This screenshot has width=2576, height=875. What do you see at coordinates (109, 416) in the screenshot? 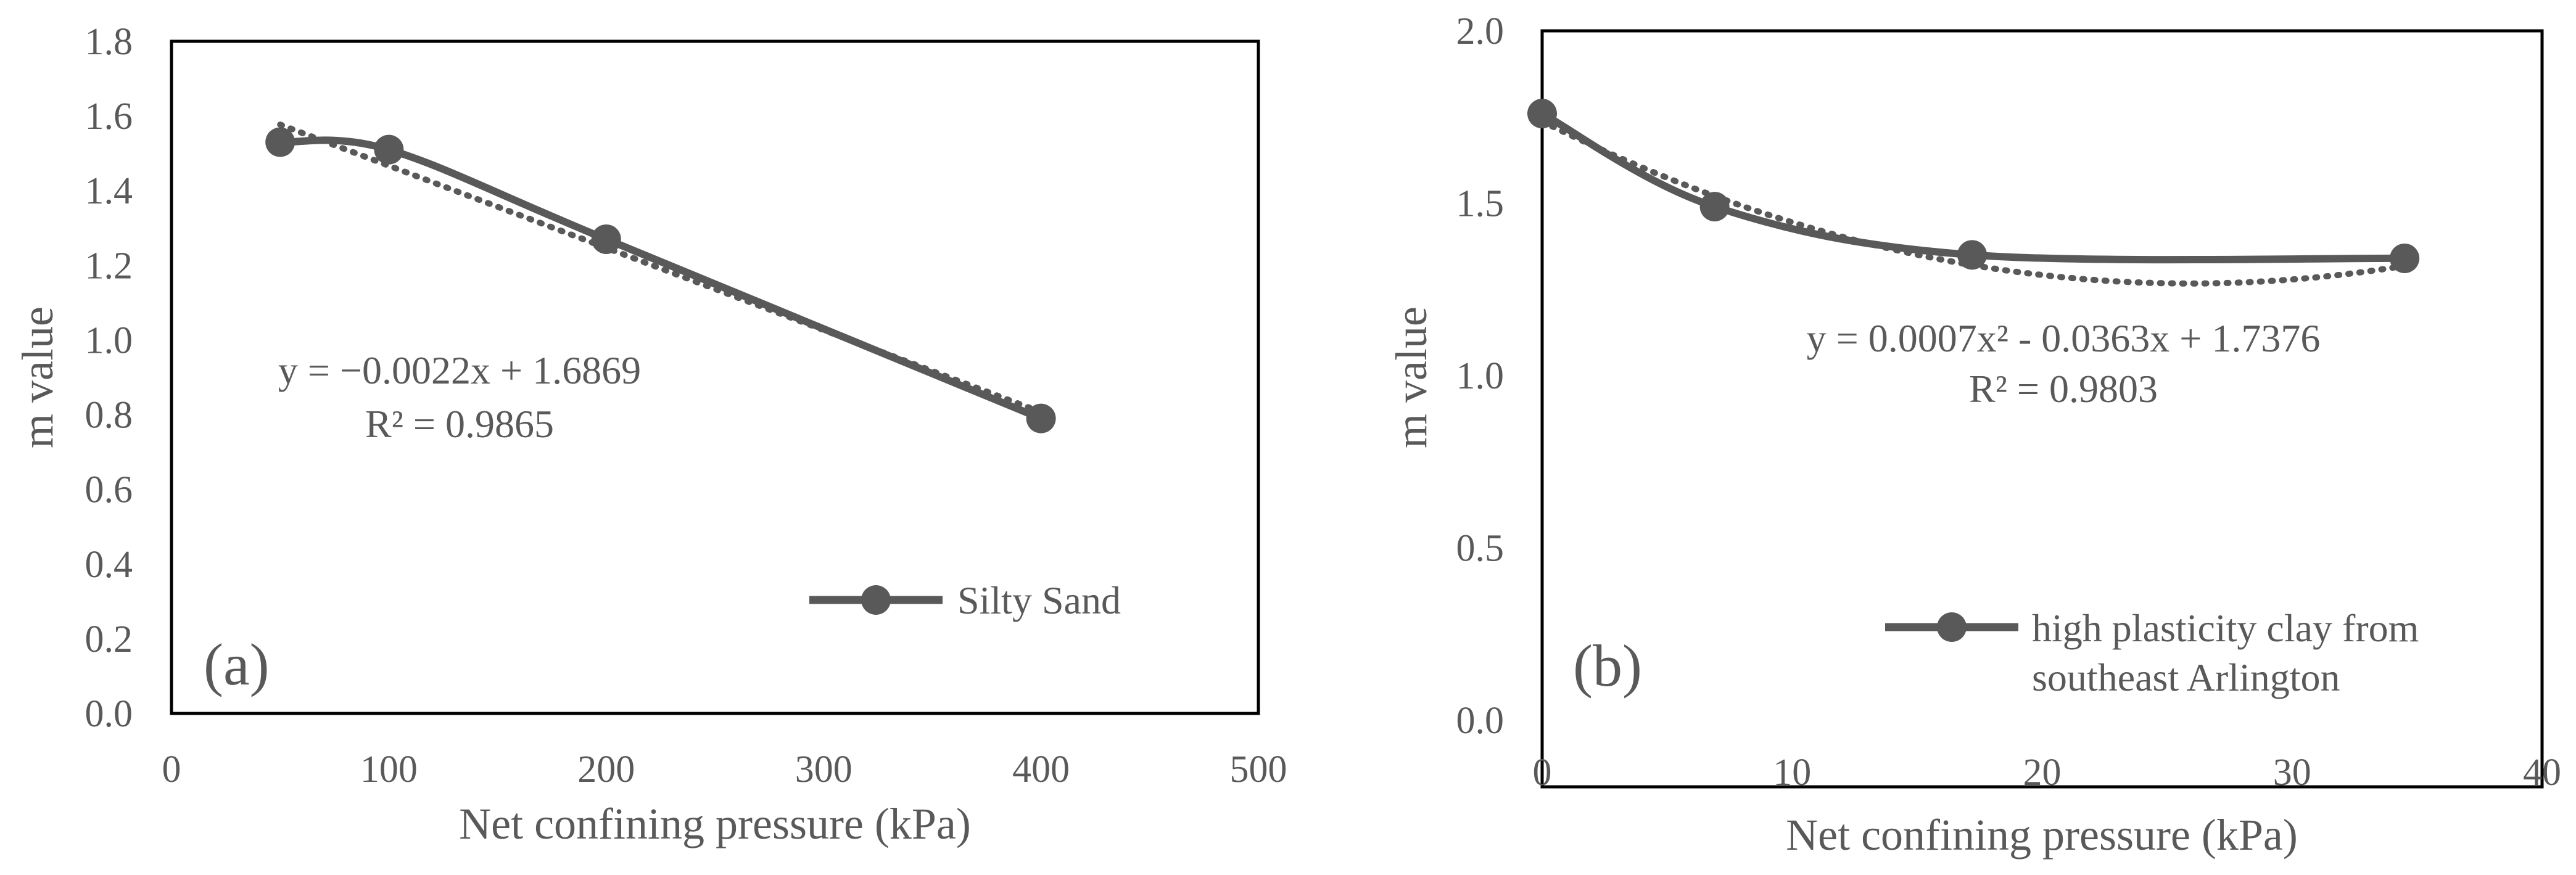
I see `y-tick-label: 0.8` at bounding box center [109, 416].